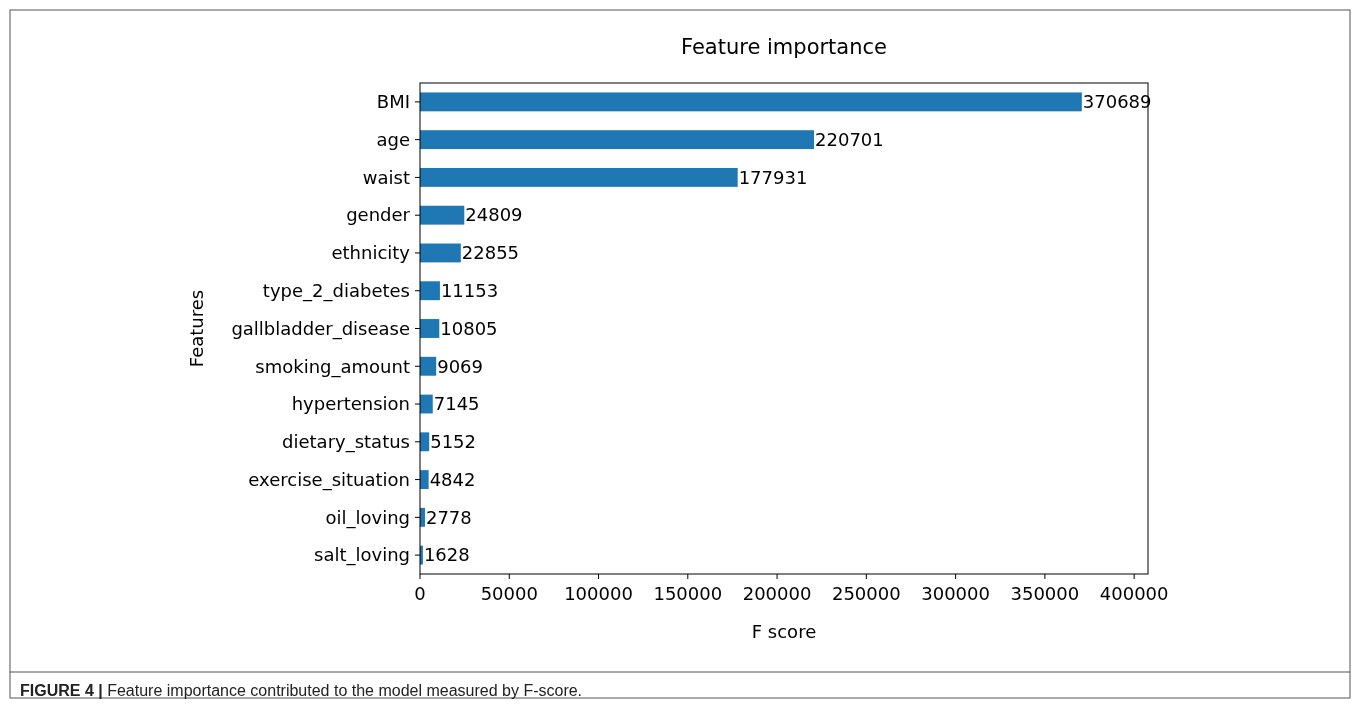 This screenshot has width=1360, height=708. Describe the element at coordinates (336, 291) in the screenshot. I see `y-tick-label: type_2_diabetes` at that location.